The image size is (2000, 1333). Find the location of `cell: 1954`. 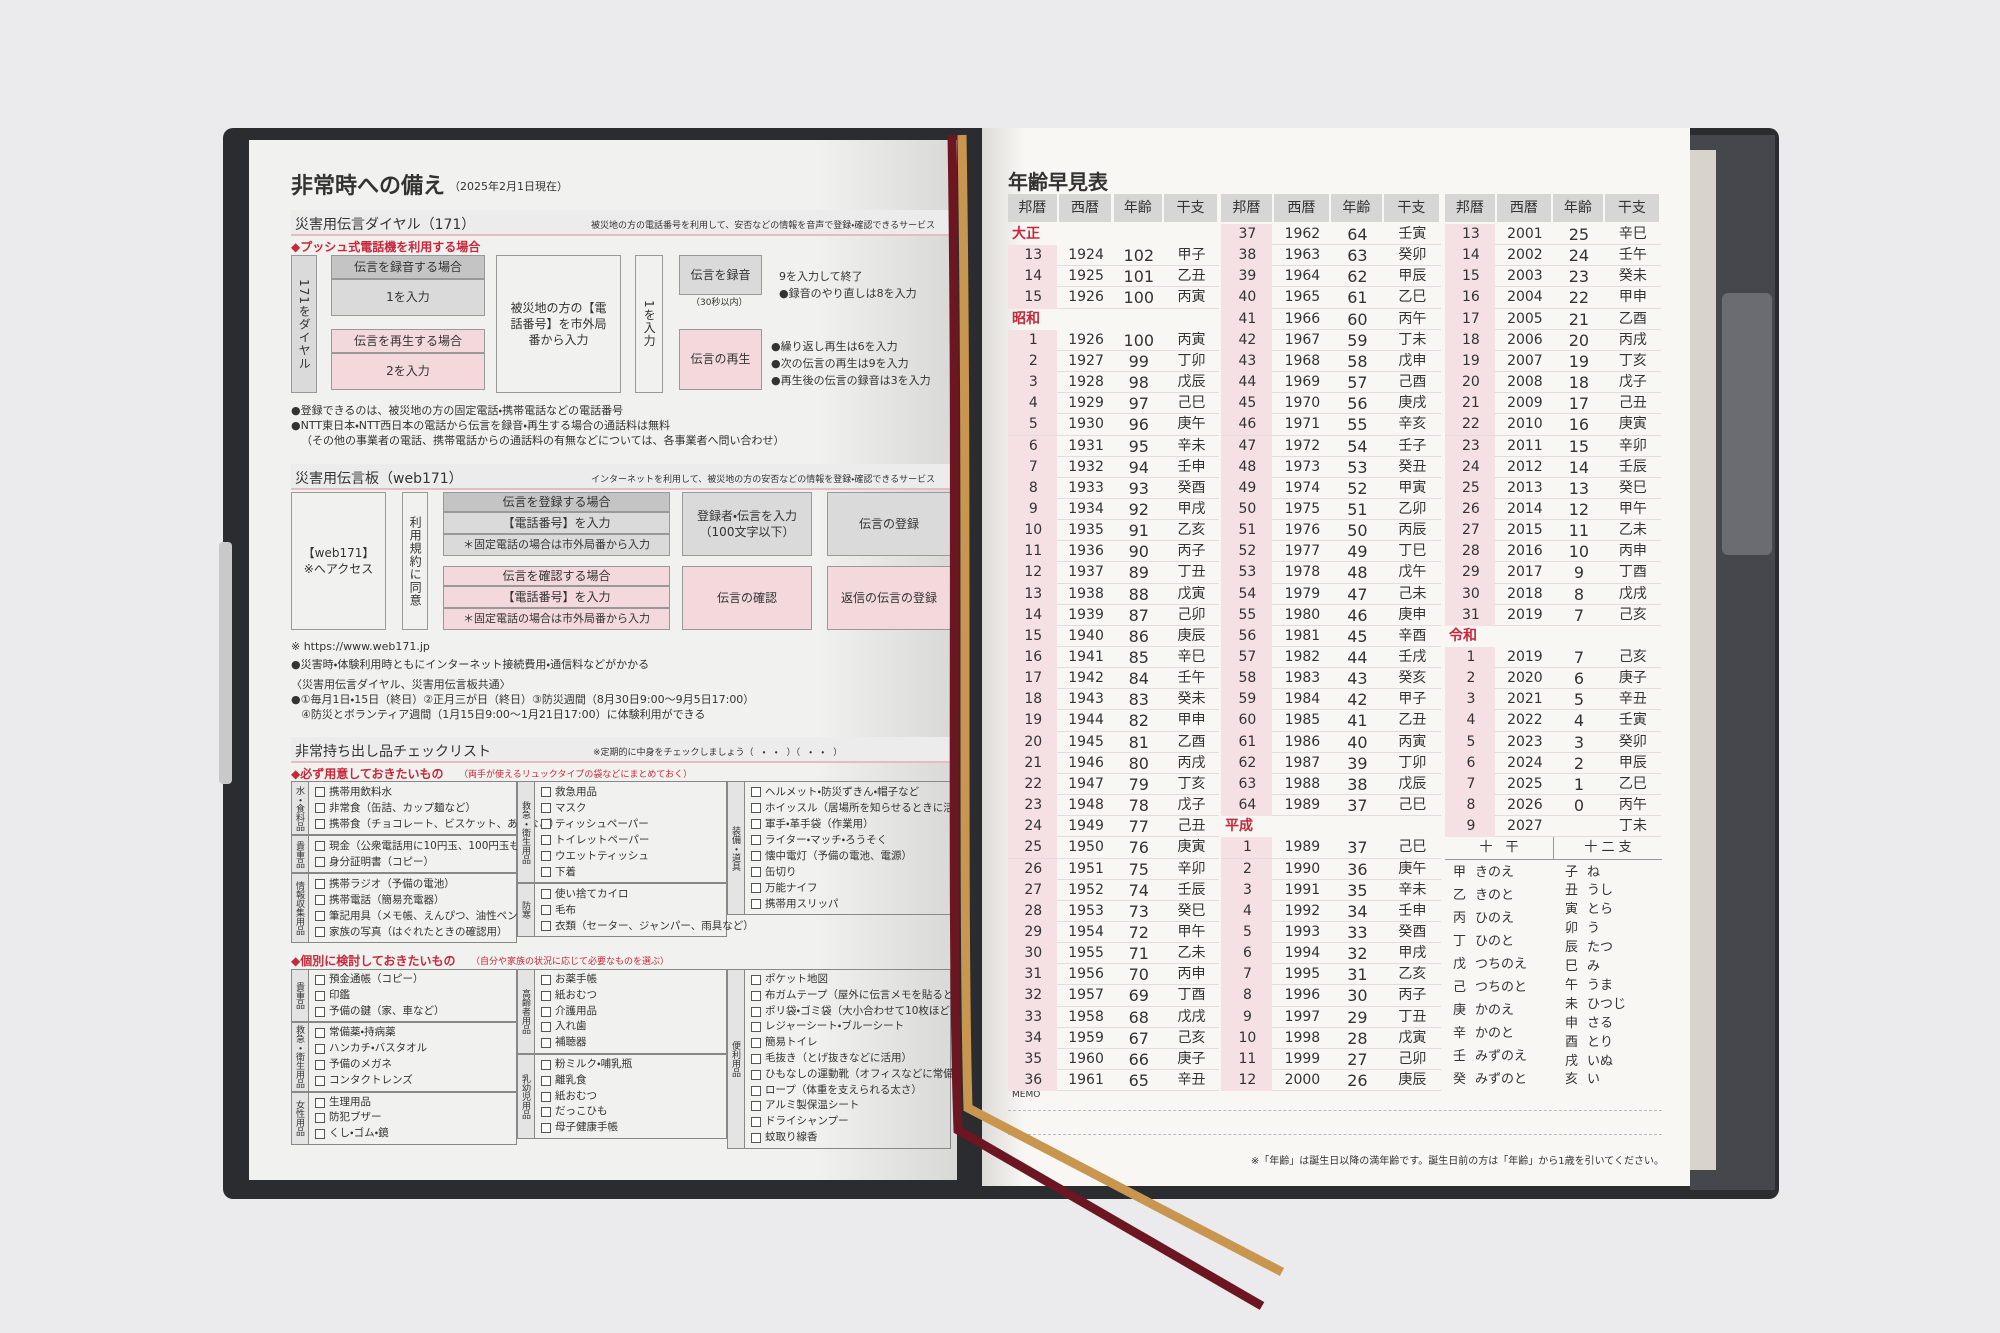

cell: 1954 is located at coordinates (1086, 931).